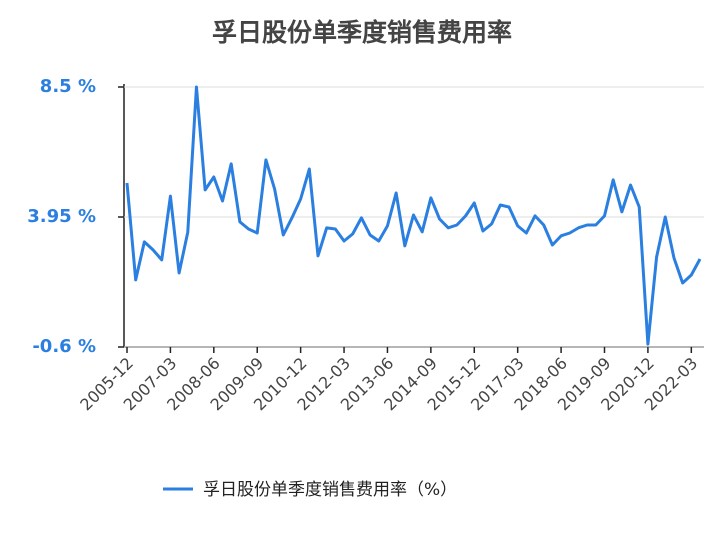 This screenshot has height=540, width=724. Describe the element at coordinates (61, 216) in the screenshot. I see `y-tick-label: 3.95 %` at that location.